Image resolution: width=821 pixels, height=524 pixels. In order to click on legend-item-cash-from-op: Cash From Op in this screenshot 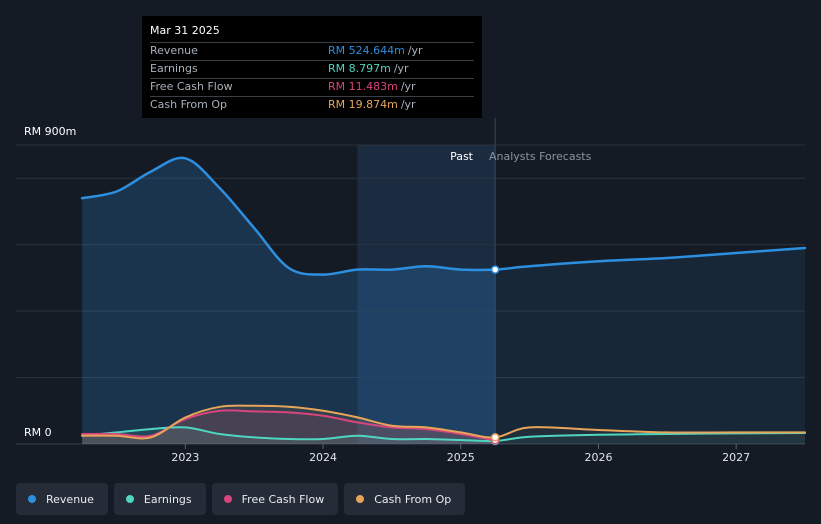, I will do `click(405, 499)`.